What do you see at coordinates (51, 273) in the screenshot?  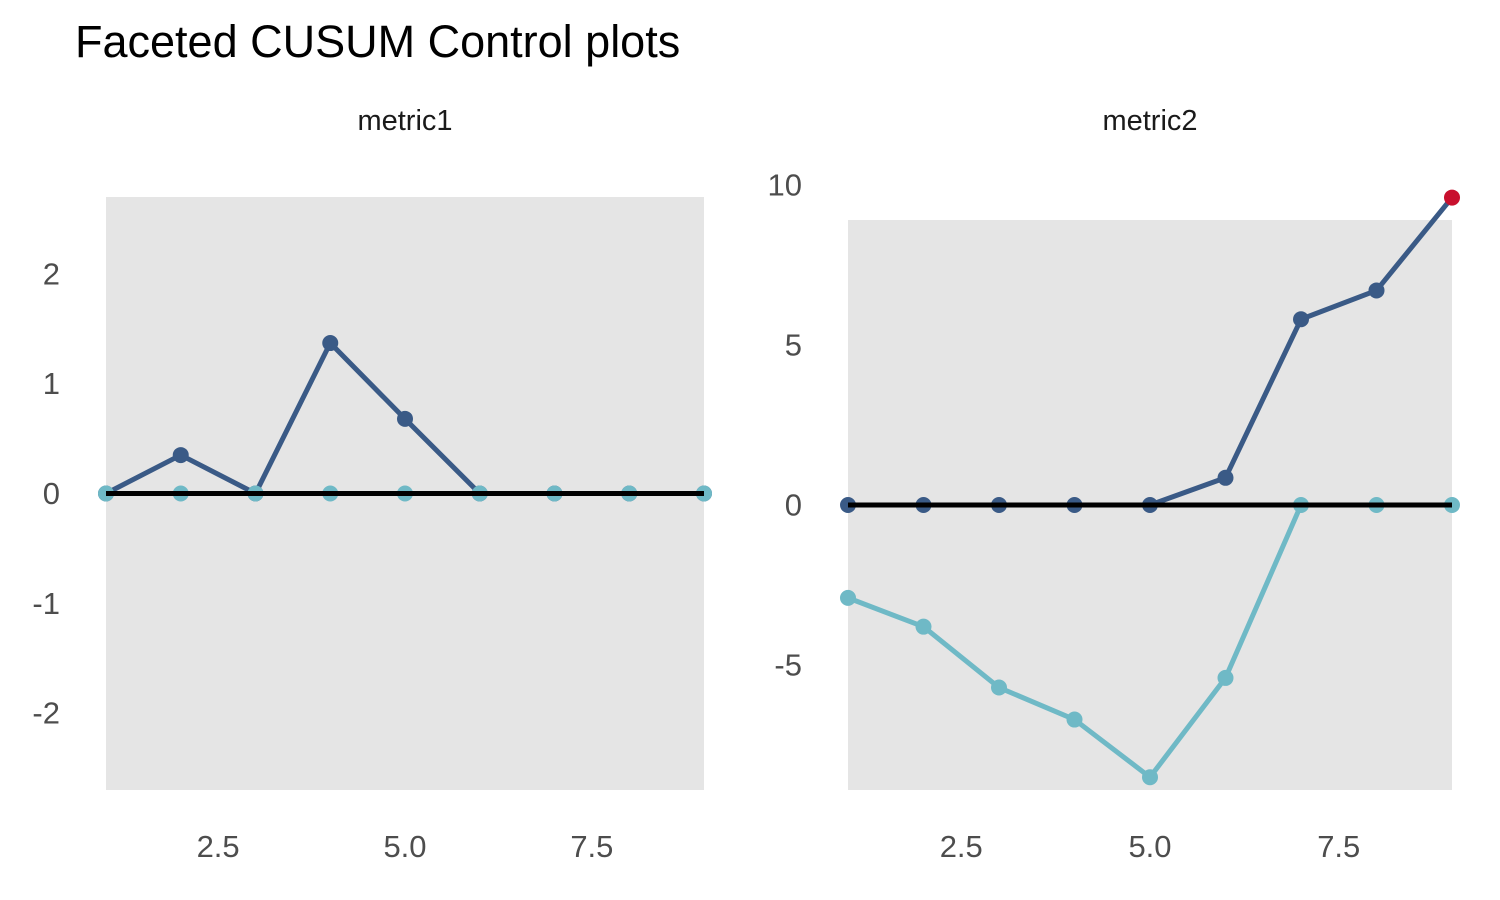 I see `y-tick-label-metric1: 2` at bounding box center [51, 273].